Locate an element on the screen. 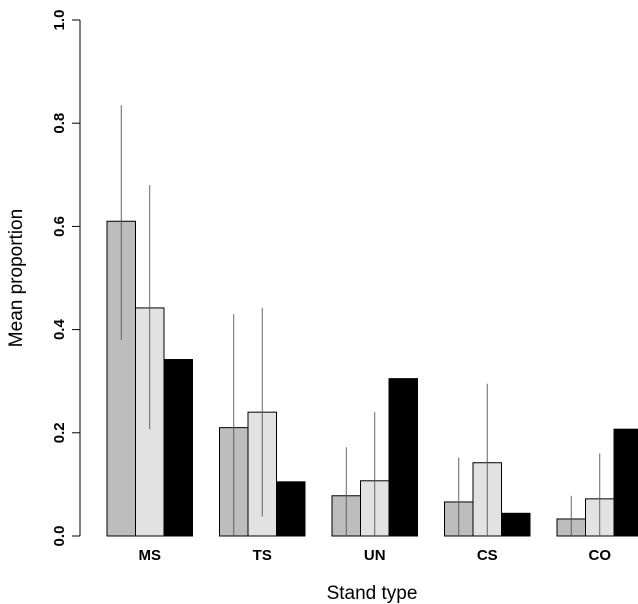 The image size is (638, 604). bar-co-s3 is located at coordinates (625, 482).